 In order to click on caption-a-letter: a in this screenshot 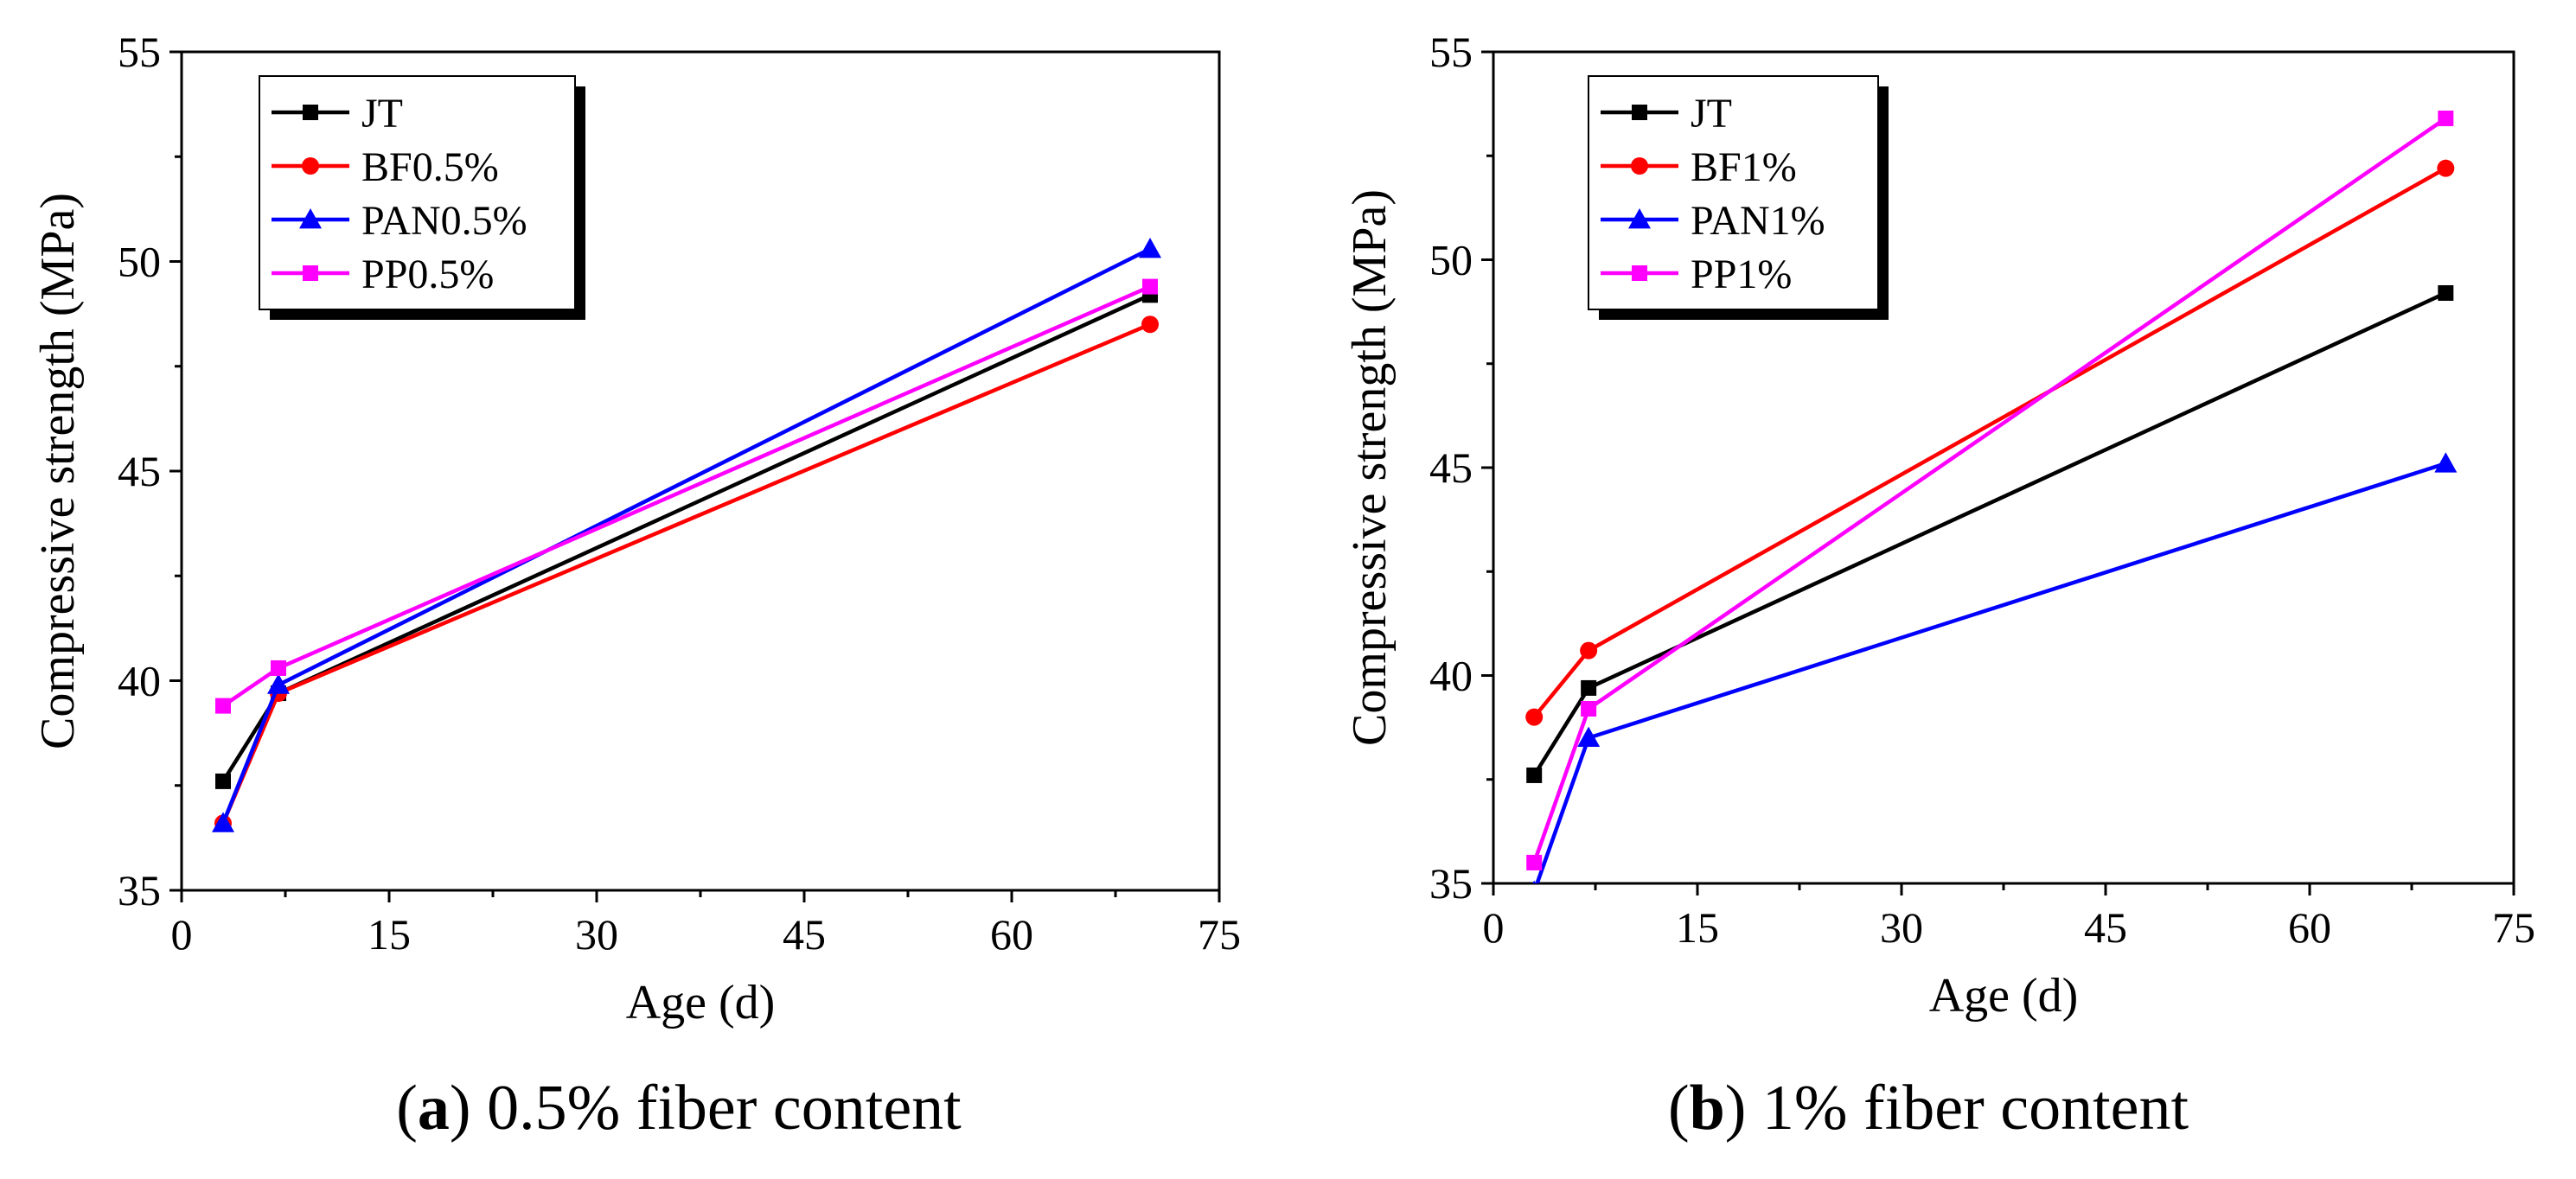, I will do `click(434, 1108)`.